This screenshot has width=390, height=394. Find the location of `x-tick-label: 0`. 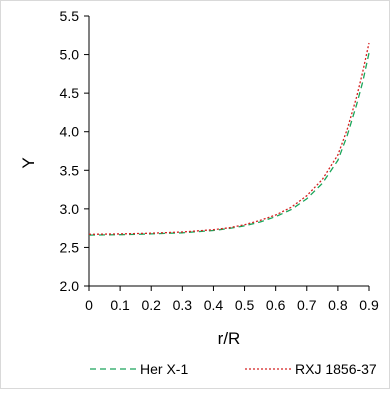

x-tick-label: 0 is located at coordinates (89, 305).